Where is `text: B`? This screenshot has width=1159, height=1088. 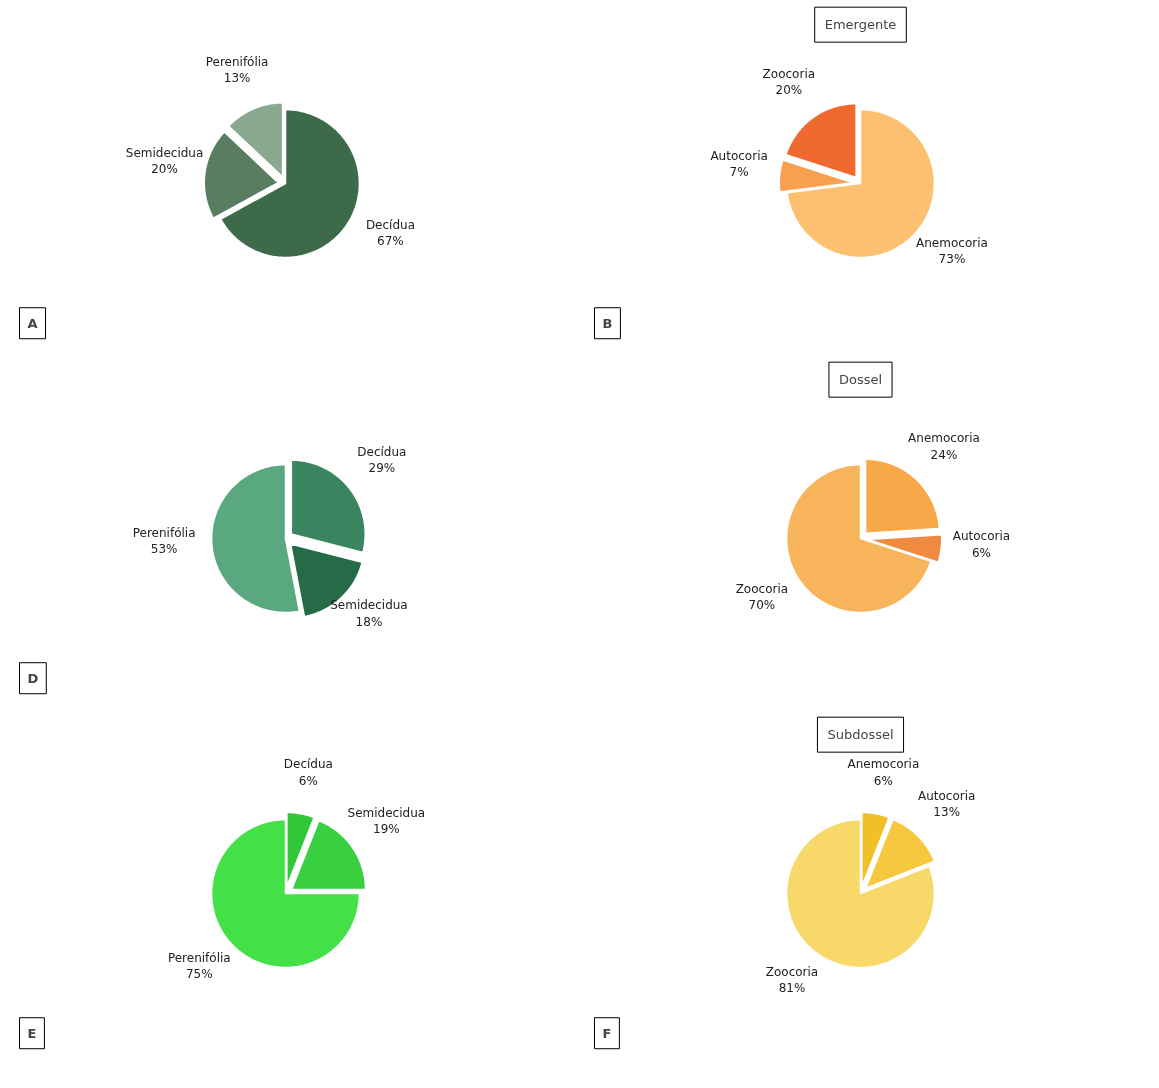 text: B is located at coordinates (607, 323).